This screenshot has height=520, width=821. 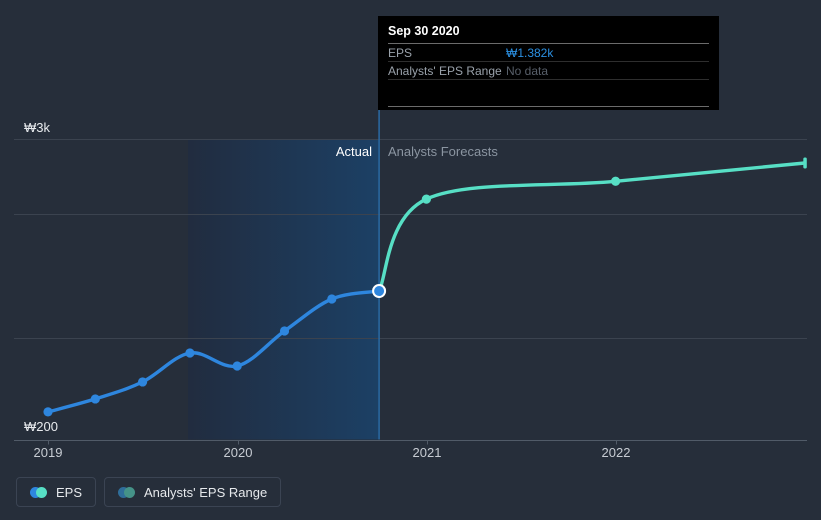 What do you see at coordinates (530, 52) in the screenshot?
I see `tooltip-eps-value: ₩1.382k` at bounding box center [530, 52].